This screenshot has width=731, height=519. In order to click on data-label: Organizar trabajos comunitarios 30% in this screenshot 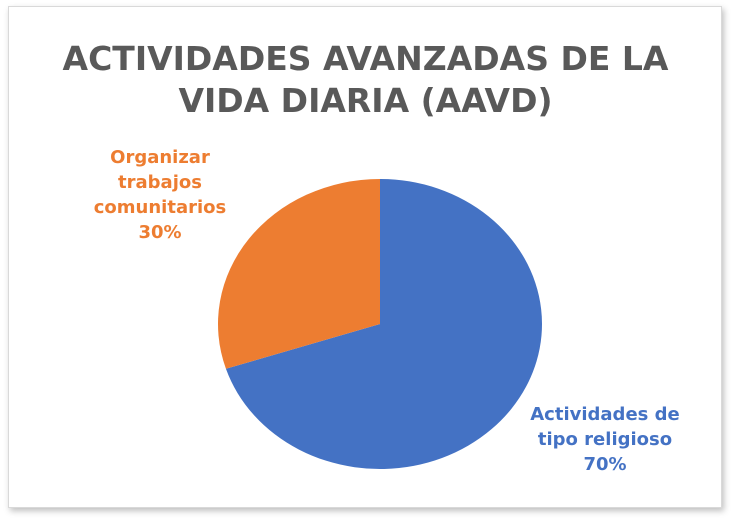, I will do `click(160, 195)`.